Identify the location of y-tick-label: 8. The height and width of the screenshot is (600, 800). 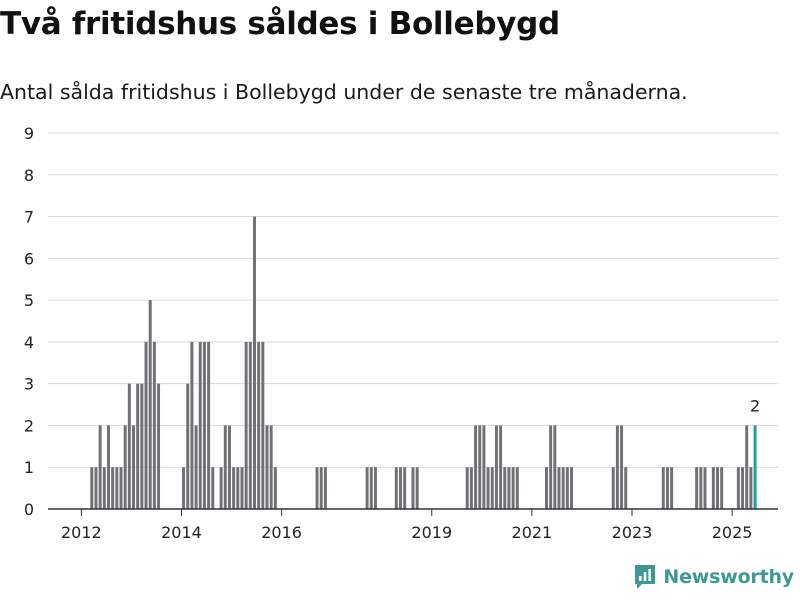
(29, 175).